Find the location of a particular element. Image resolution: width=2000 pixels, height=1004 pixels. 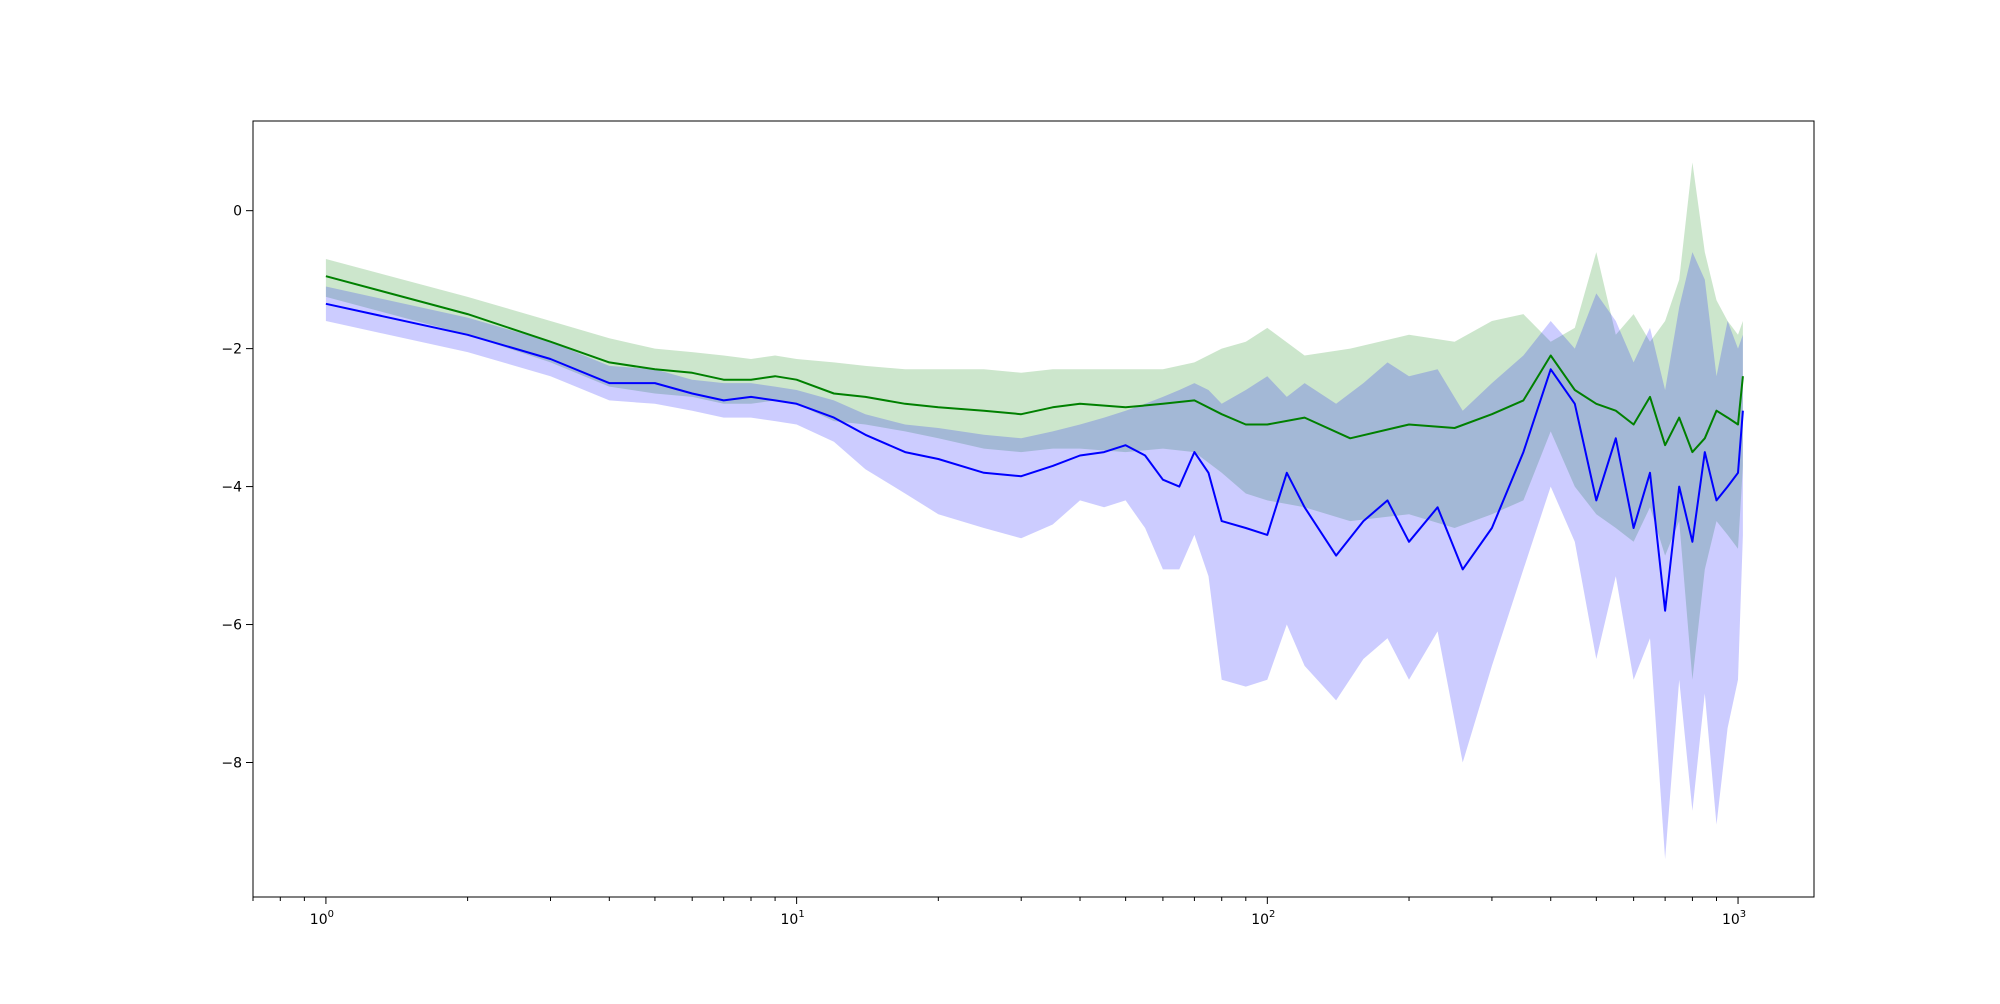

y-tick-label: −4 is located at coordinates (231, 488).